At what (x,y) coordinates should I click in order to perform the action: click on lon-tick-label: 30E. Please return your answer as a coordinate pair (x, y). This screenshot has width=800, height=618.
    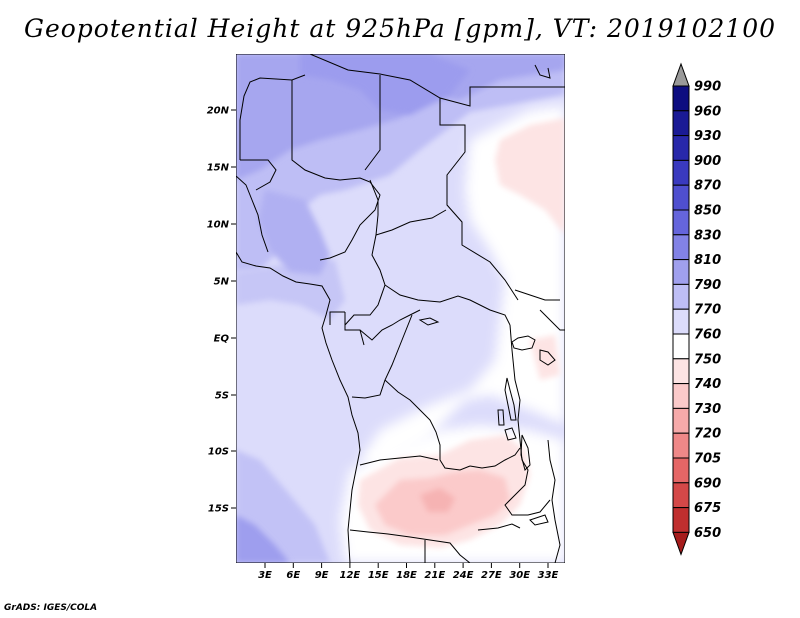
    Looking at the image, I should click on (519, 575).